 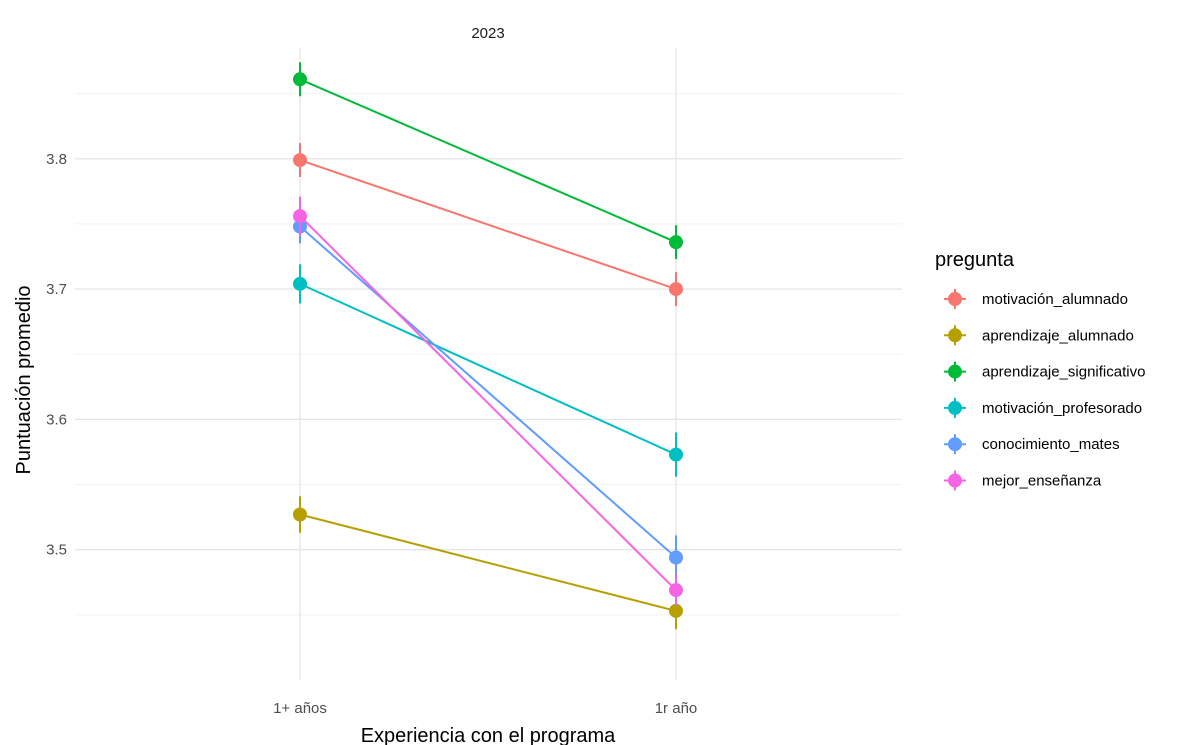 I want to click on y-axis-title: Puntuación promedio, so click(x=24, y=379).